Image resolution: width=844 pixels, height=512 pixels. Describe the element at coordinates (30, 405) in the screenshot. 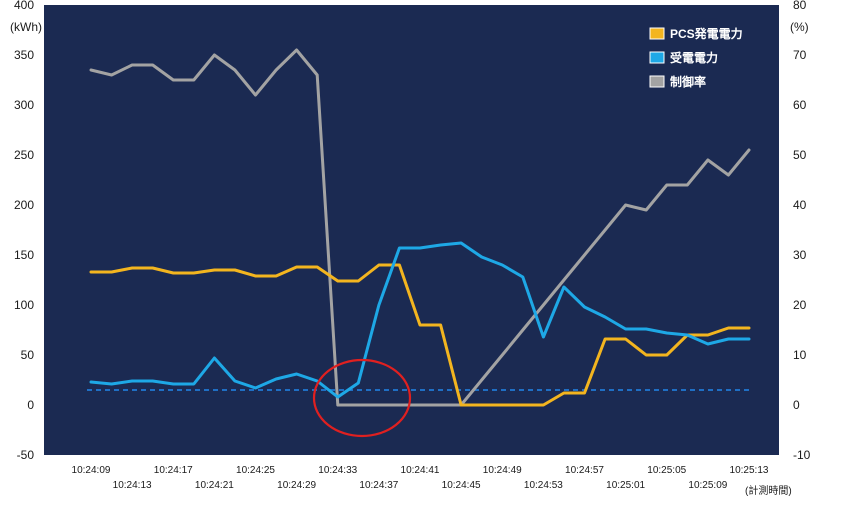

I see `y-left-tick-1: 0` at that location.